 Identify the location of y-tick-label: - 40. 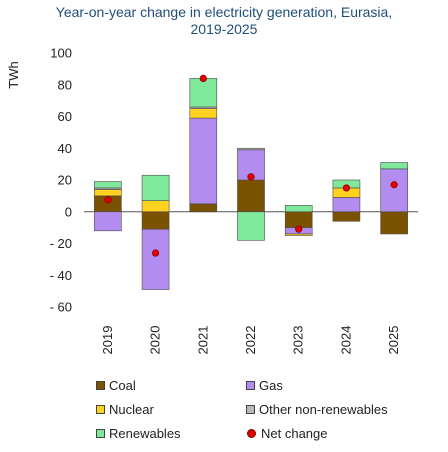
(61, 275).